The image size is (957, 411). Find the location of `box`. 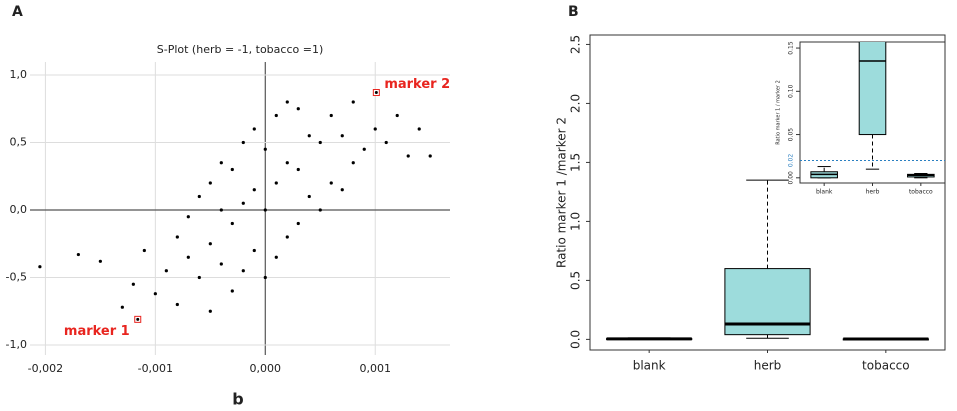

box is located at coordinates (872, 89).